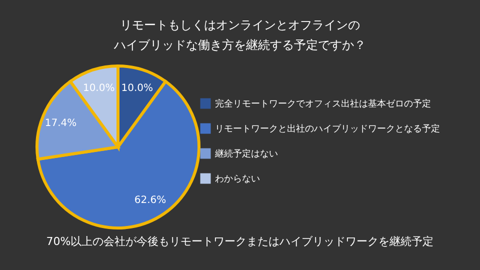  What do you see at coordinates (240, 25) in the screenshot?
I see `text: リモートもしくはオンラインとオフラインの` at bounding box center [240, 25].